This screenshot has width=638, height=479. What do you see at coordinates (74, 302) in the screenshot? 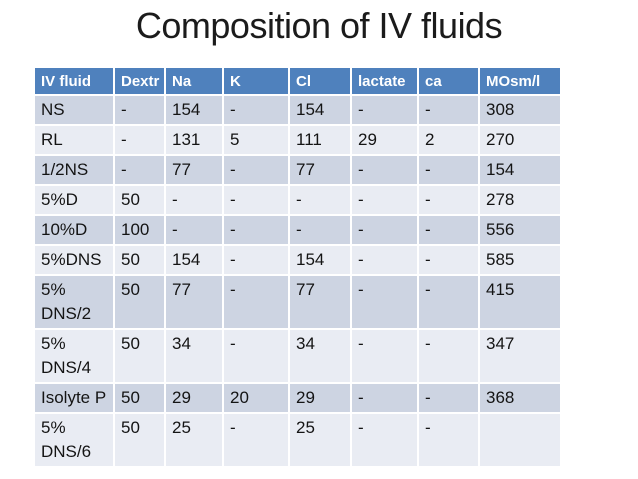
I see `fluid-name-cell: 5% DNS/2` at bounding box center [74, 302].